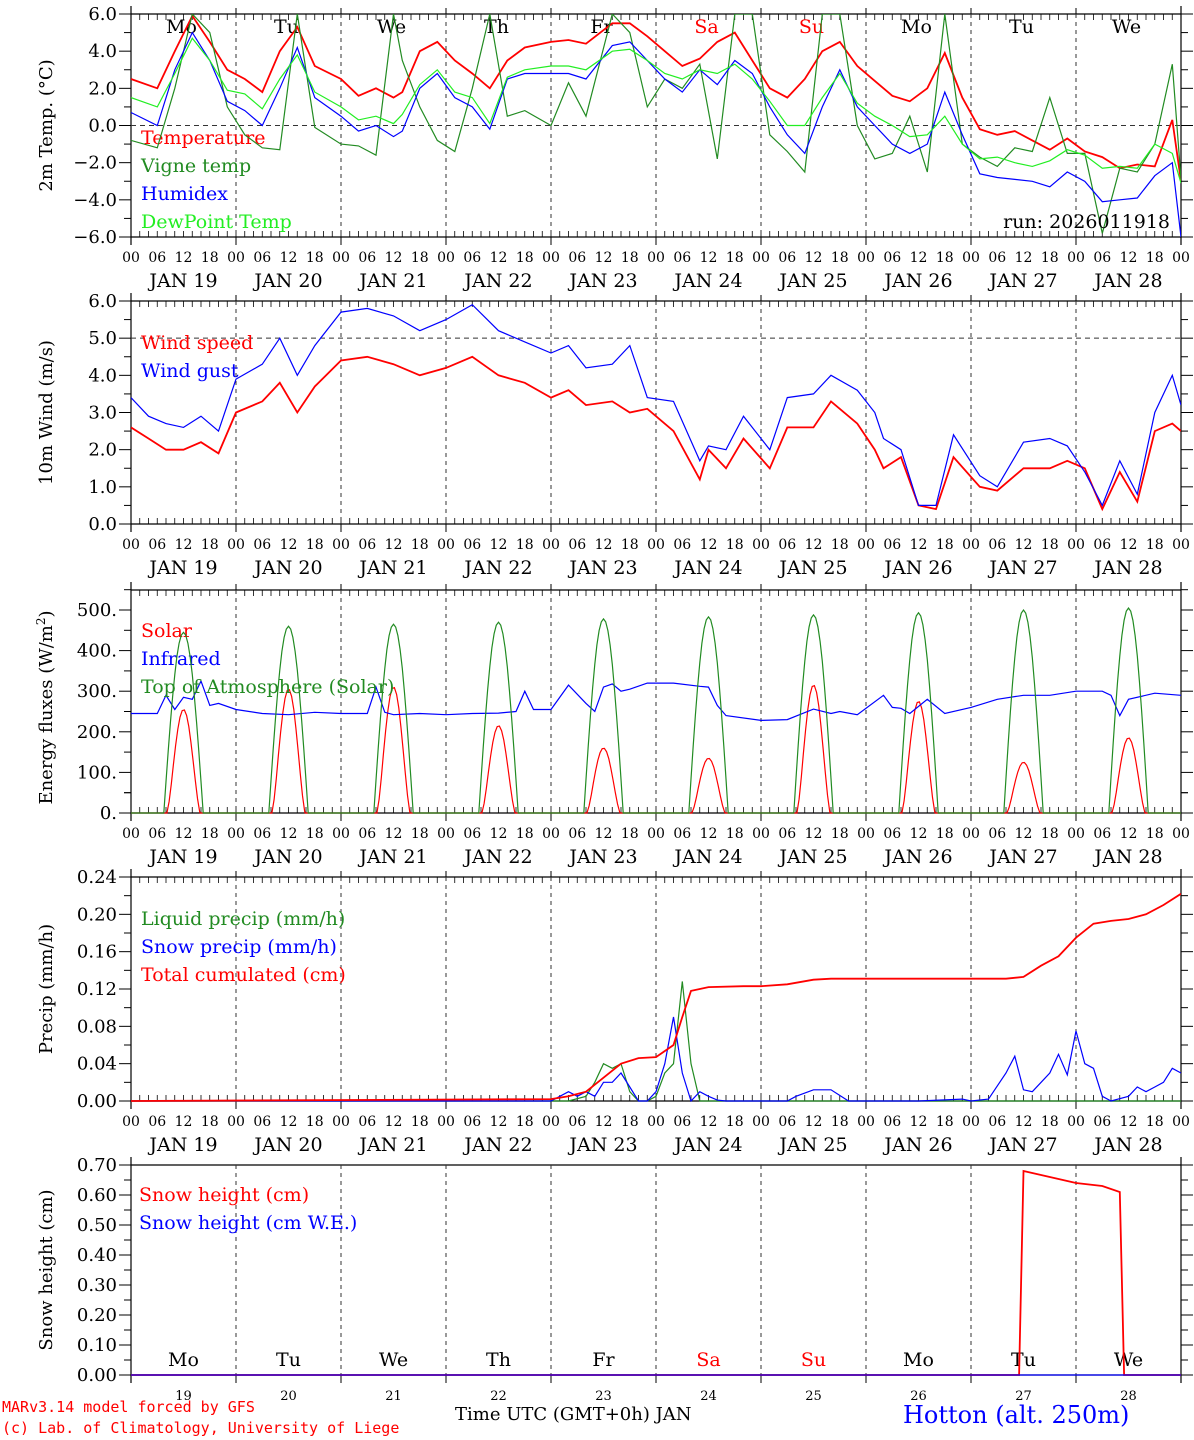 The image size is (1194, 1440). What do you see at coordinates (812, 568) in the screenshot?
I see `x-date-label: JAN 25` at bounding box center [812, 568].